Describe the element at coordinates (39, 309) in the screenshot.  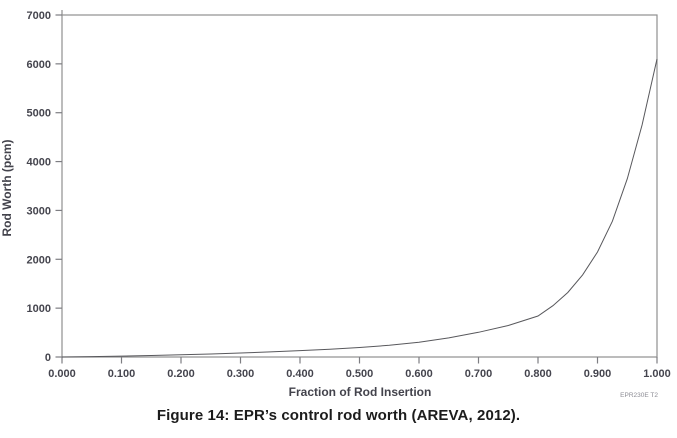
I see `y-tick-label: 1000` at that location.